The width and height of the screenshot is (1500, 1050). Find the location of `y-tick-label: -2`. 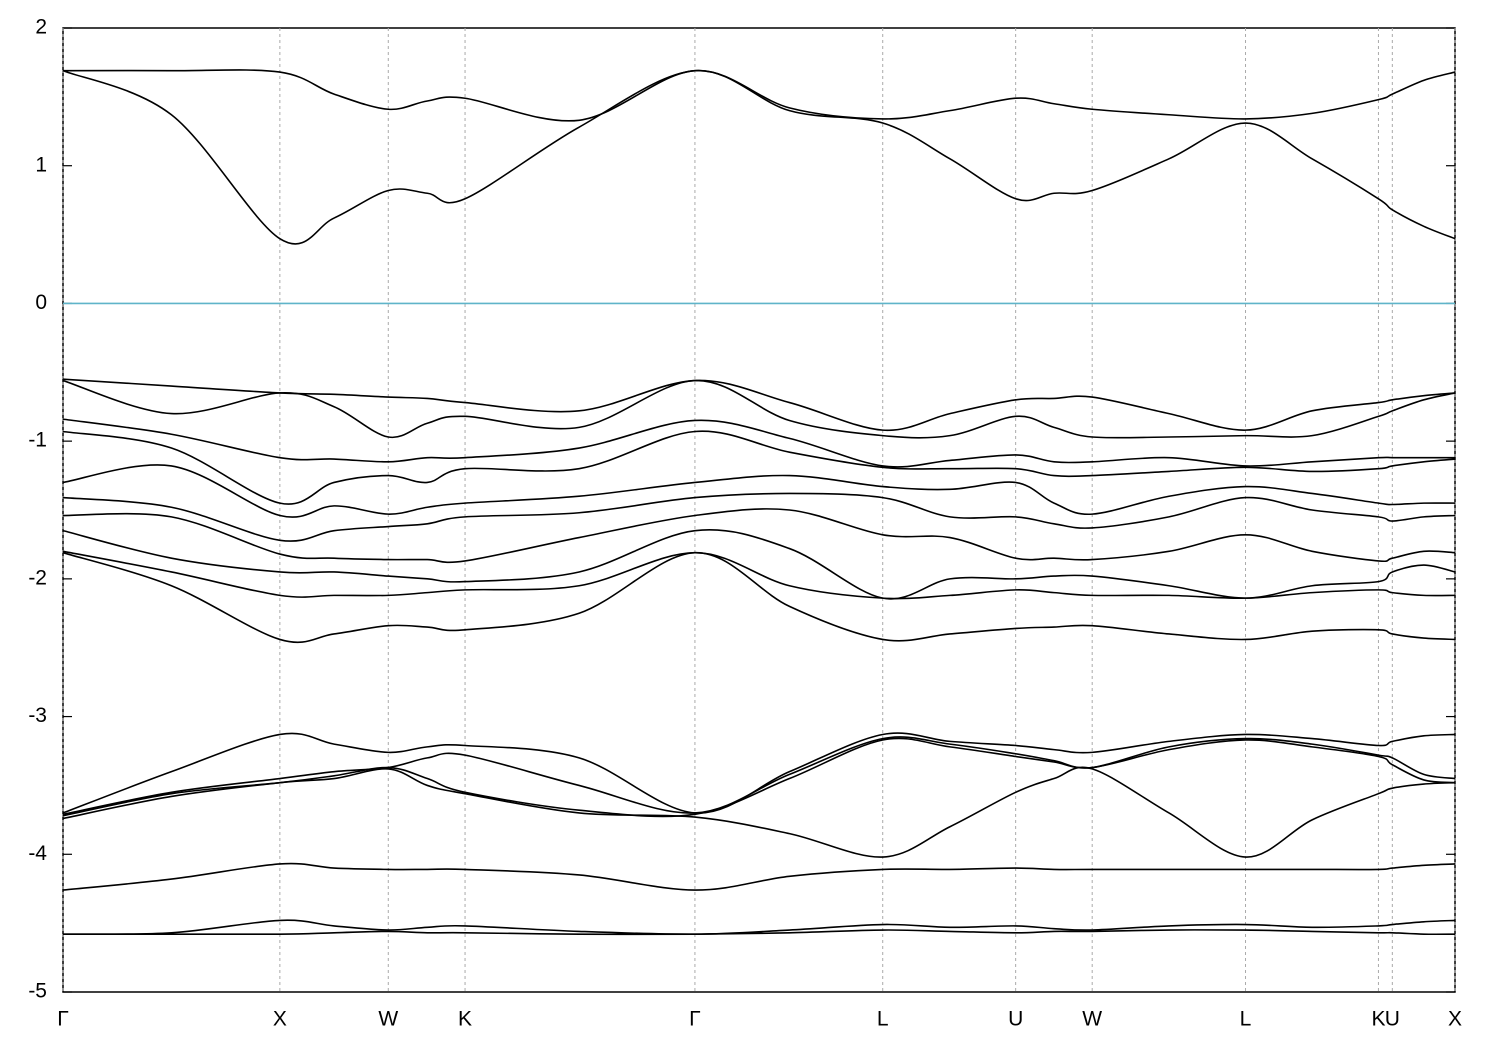

y-tick-label: -2 is located at coordinates (37, 577).